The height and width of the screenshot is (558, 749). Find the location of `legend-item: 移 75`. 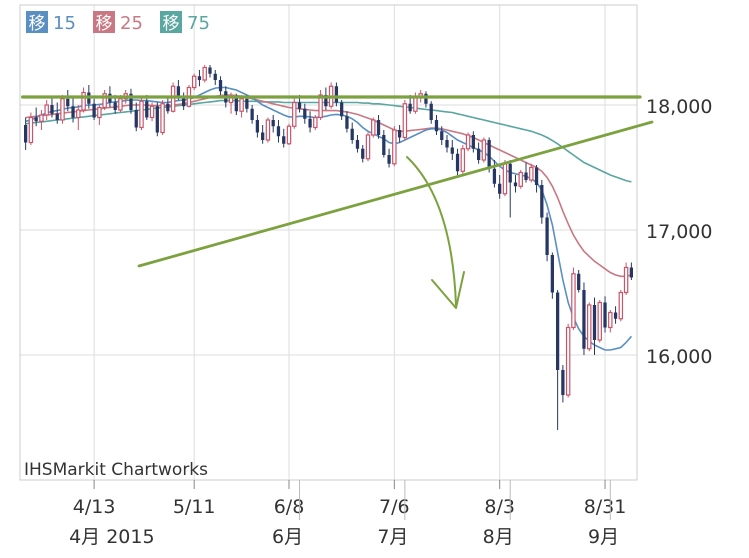

legend-item: 移 75 is located at coordinates (185, 22).